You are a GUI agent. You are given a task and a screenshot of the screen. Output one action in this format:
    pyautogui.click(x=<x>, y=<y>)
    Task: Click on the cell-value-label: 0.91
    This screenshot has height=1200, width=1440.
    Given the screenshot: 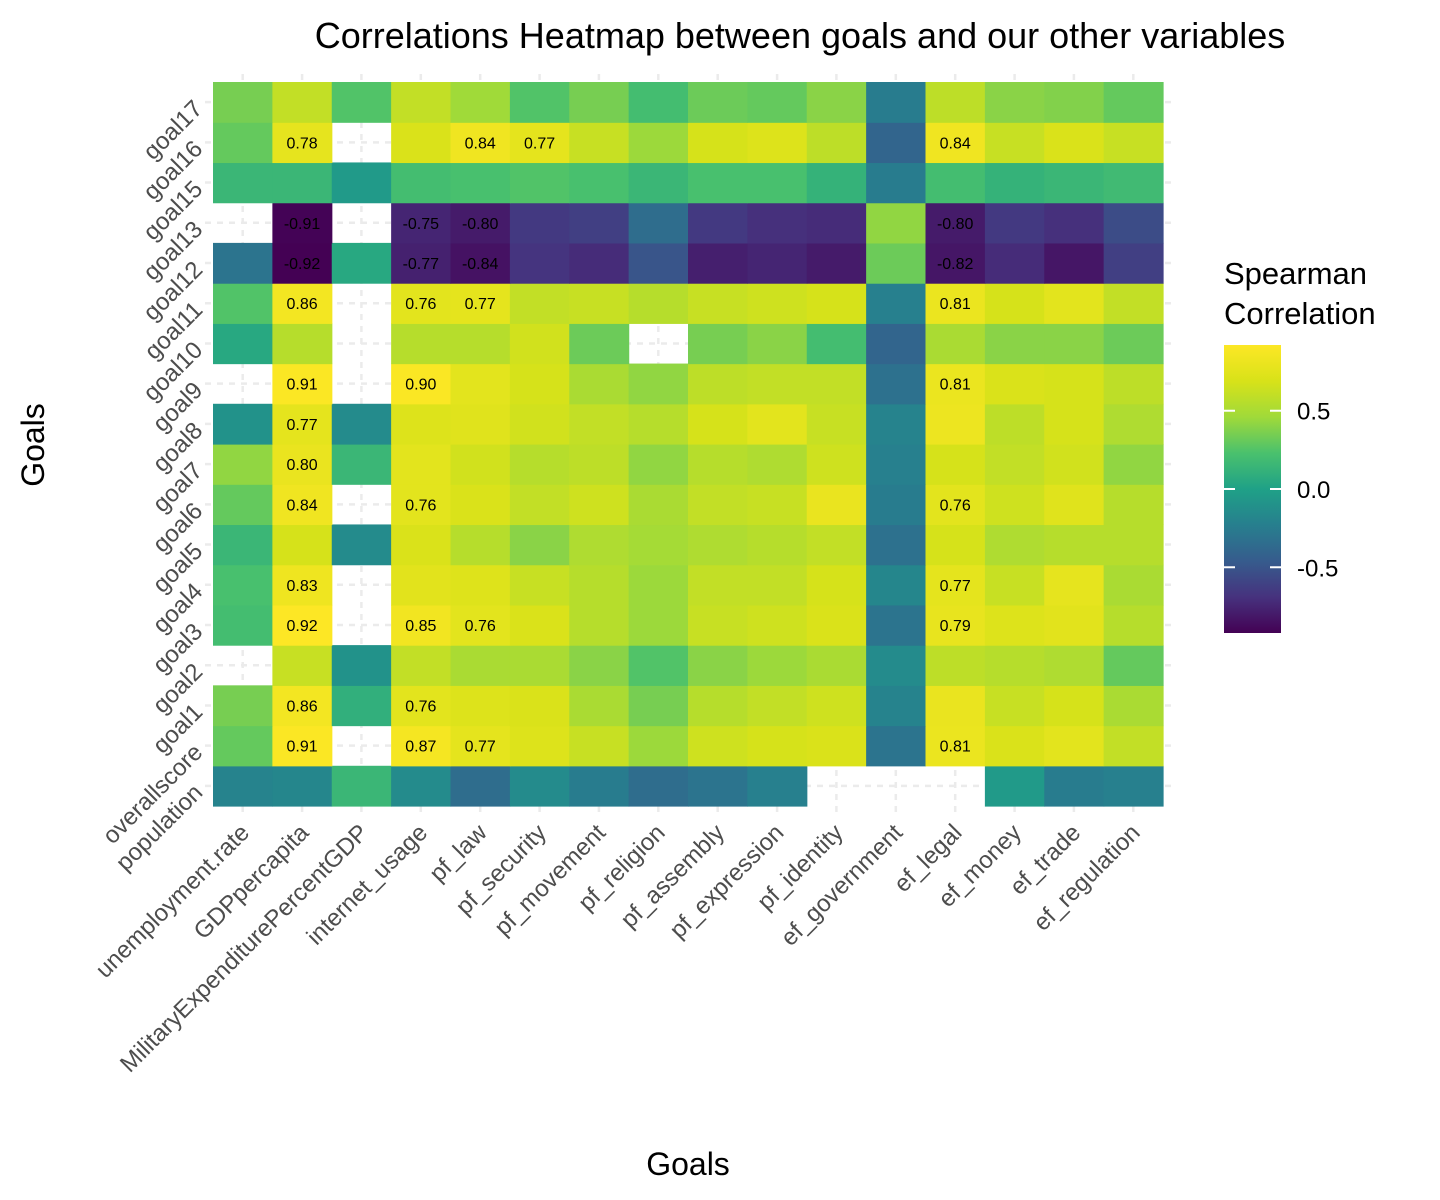 What is the action you would take?
    pyautogui.click(x=301, y=747)
    